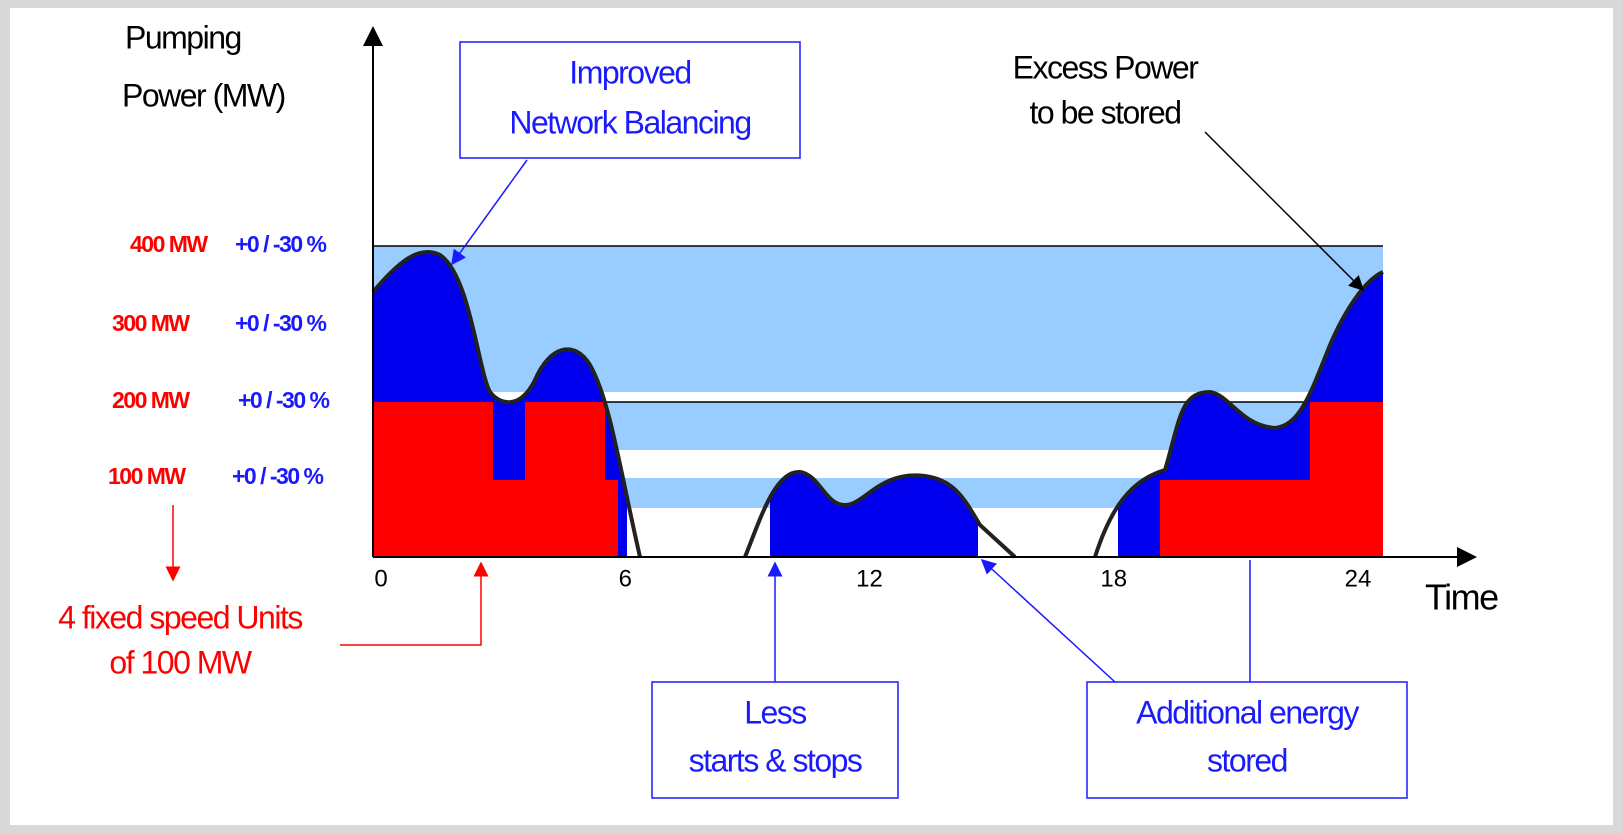 The height and width of the screenshot is (833, 1623). I want to click on level-power: 200 MW, so click(151, 400).